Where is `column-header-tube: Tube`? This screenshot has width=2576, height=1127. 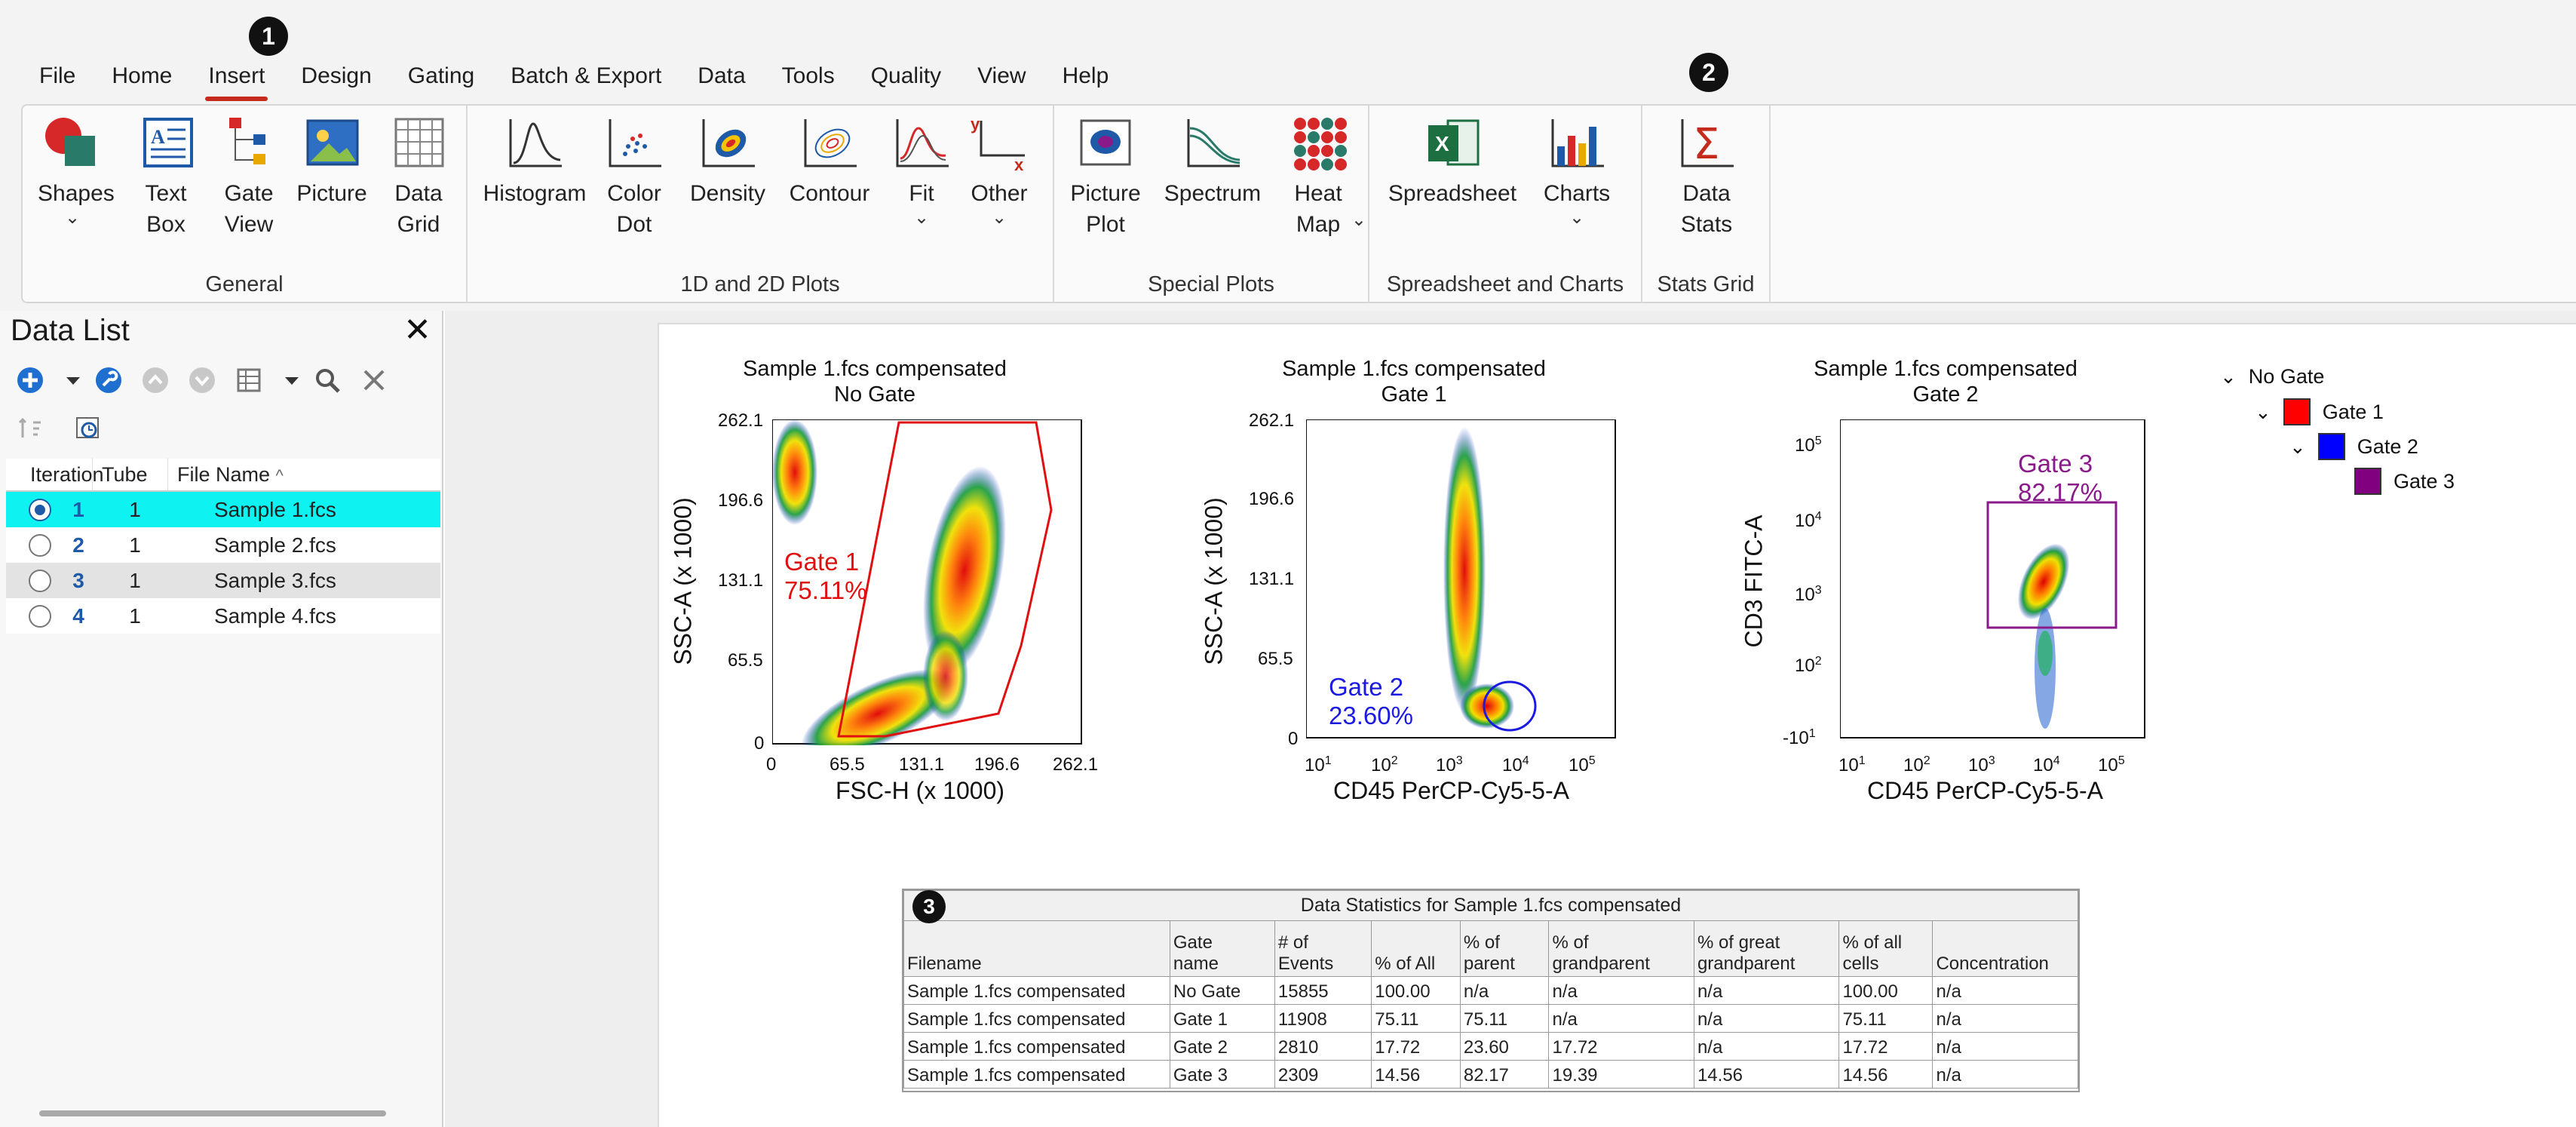 column-header-tube: Tube is located at coordinates (130, 475).